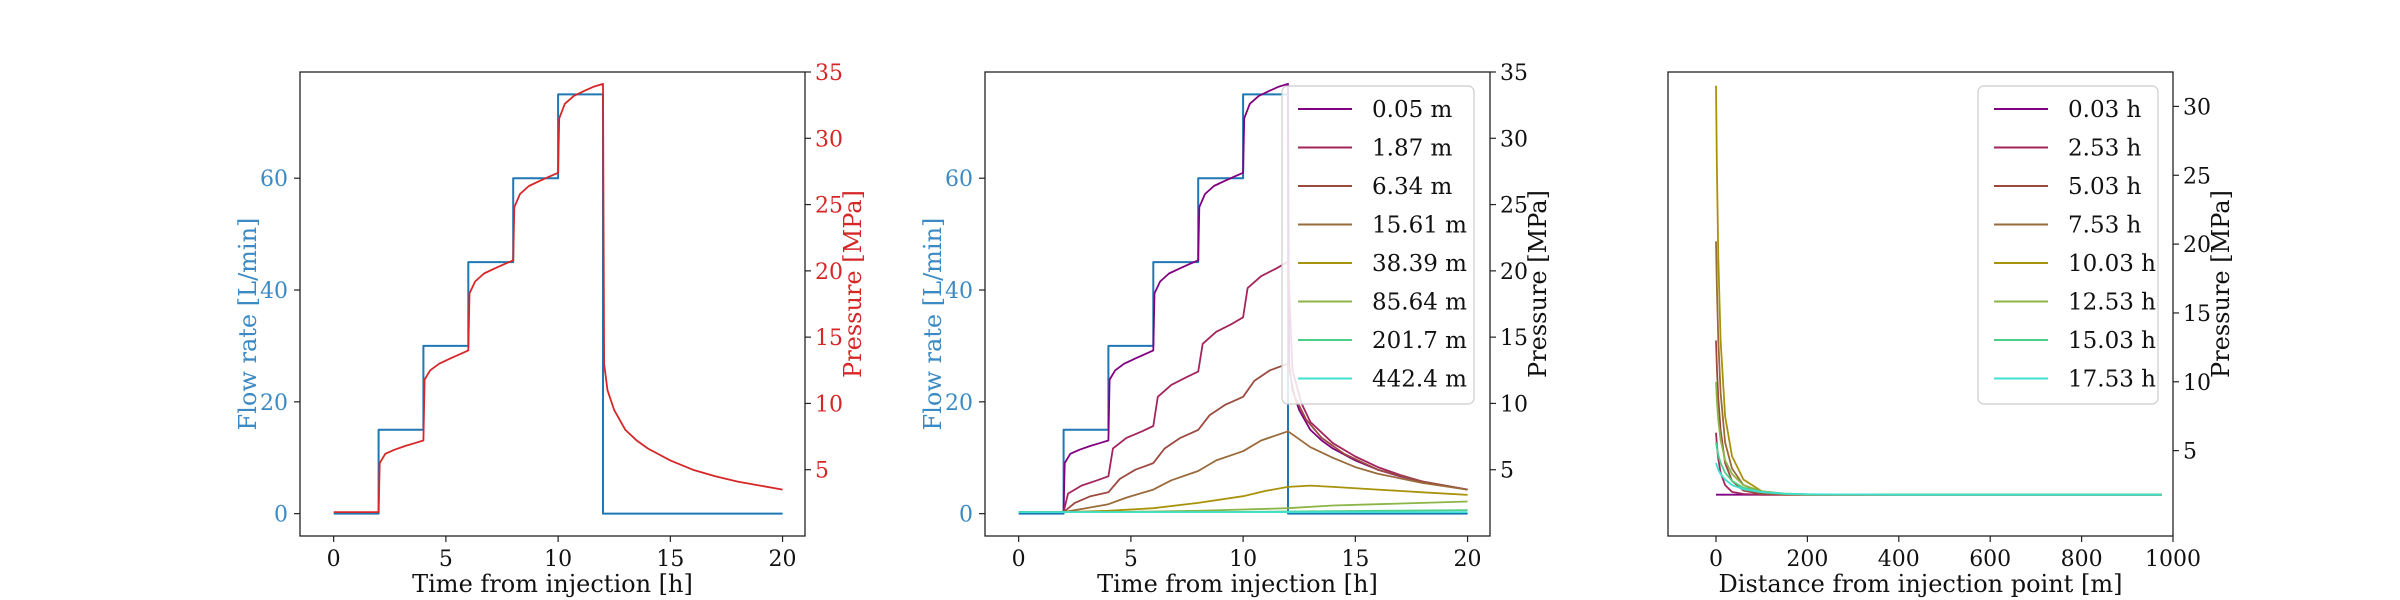  I want to click on legend-label: 15.03 h, so click(2112, 341).